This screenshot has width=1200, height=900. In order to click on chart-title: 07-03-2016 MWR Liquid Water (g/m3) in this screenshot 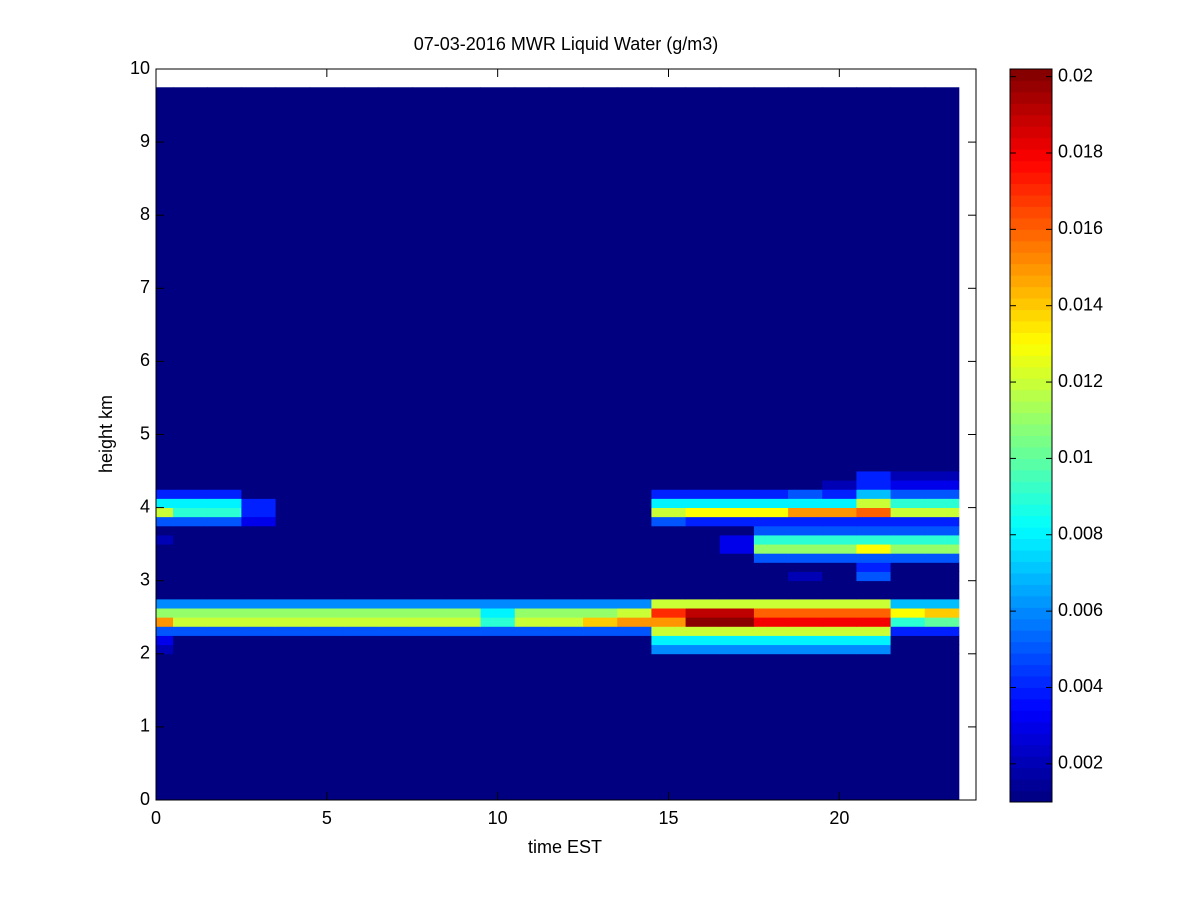, I will do `click(566, 44)`.